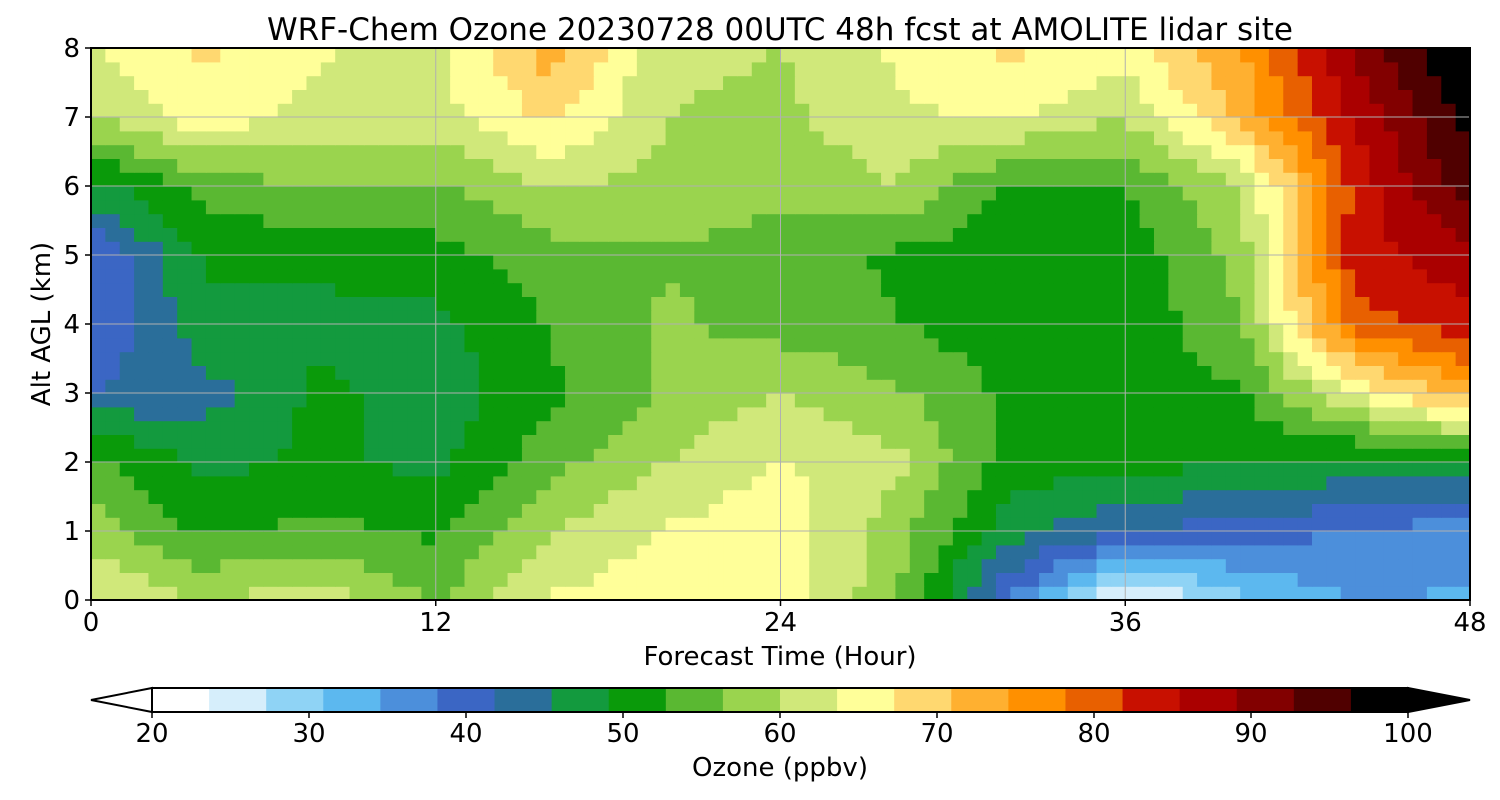 The width and height of the screenshot is (1500, 800). What do you see at coordinates (809, 700) in the screenshot?
I see `colorbar-segment` at bounding box center [809, 700].